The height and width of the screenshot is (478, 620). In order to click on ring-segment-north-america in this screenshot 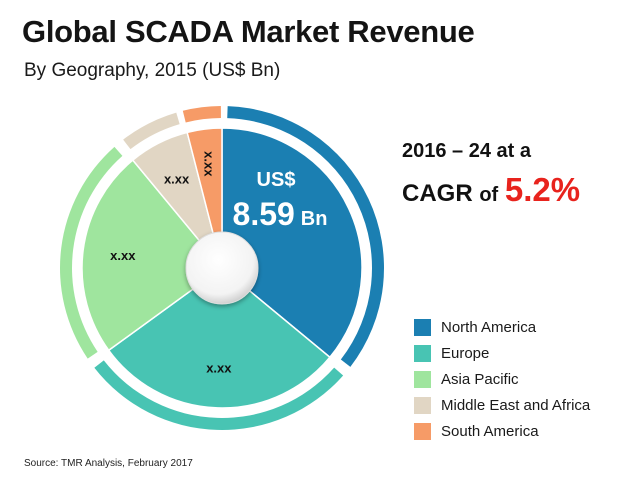, I will do `click(305, 236)`.